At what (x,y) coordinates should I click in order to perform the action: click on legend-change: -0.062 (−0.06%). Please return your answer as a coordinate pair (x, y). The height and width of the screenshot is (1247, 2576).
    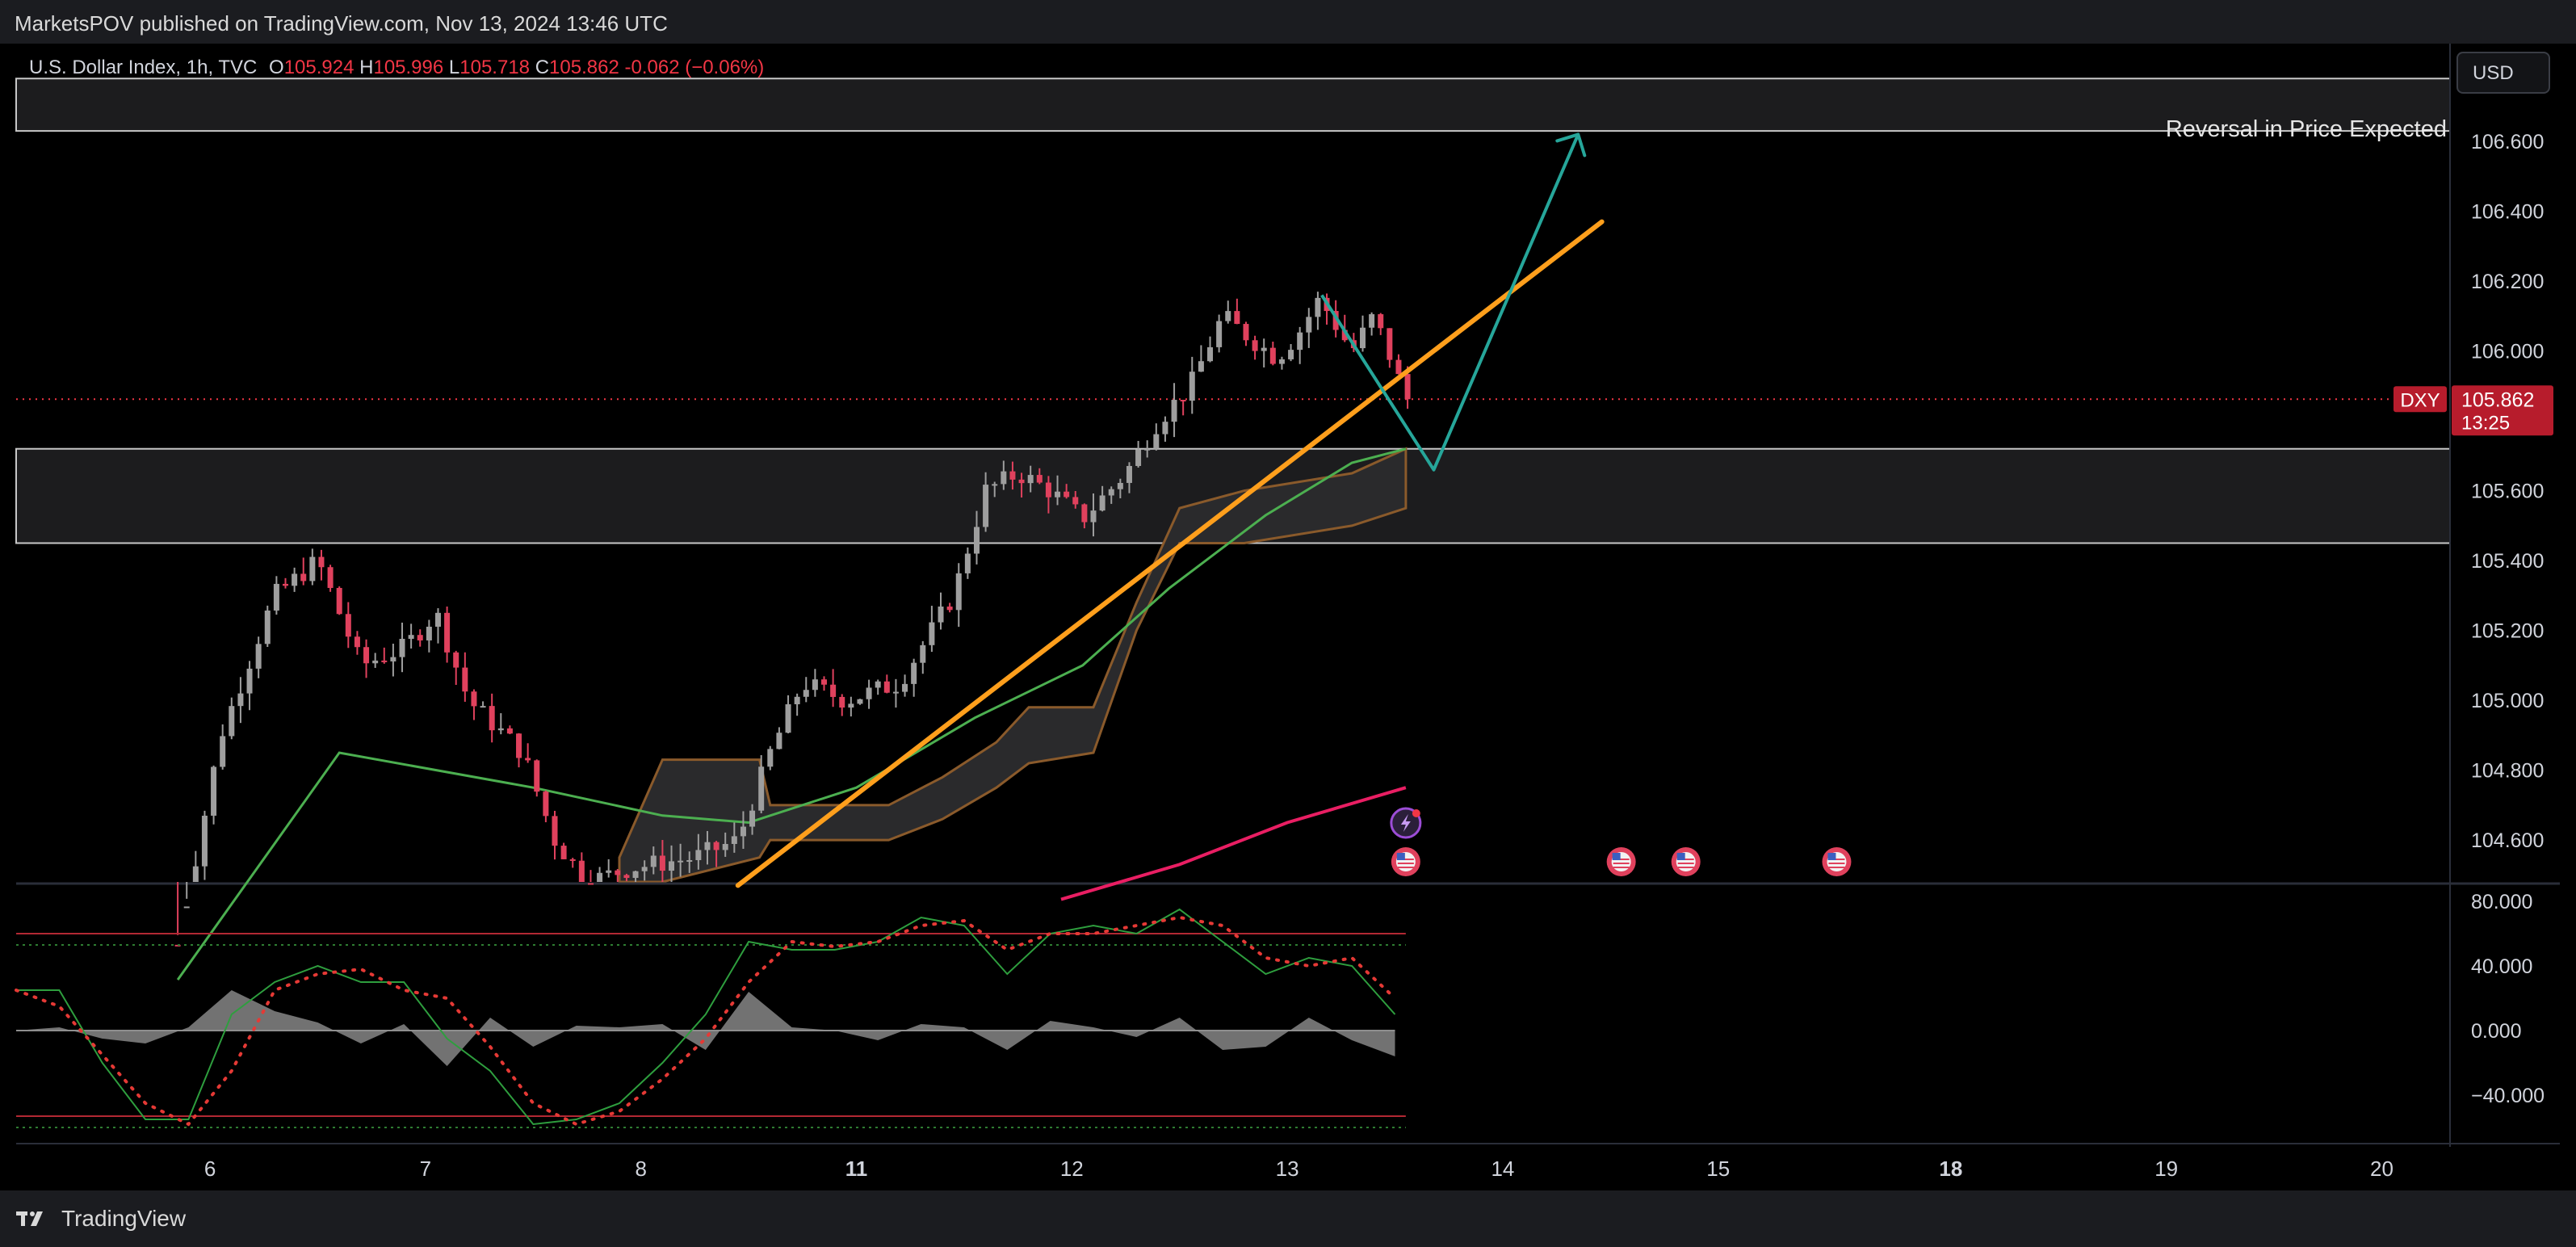
    Looking at the image, I should click on (694, 67).